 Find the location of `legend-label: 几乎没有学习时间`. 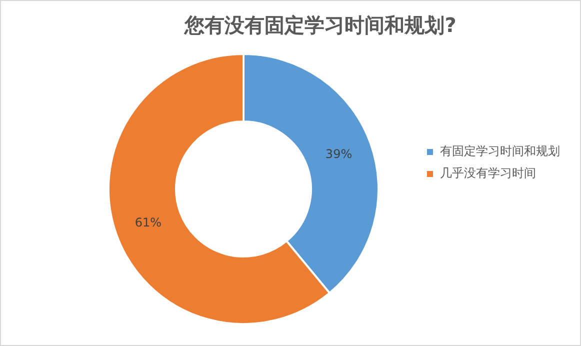

legend-label: 几乎没有学习时间 is located at coordinates (488, 173).